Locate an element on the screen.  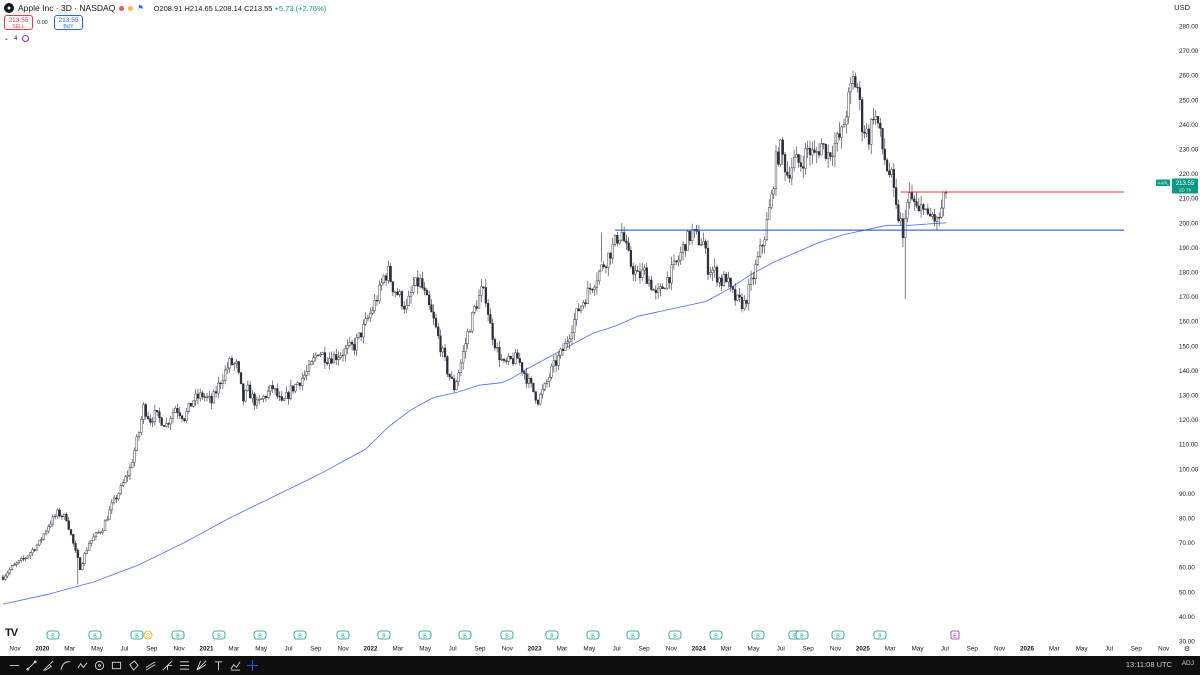
curve-icon is located at coordinates (65, 665).